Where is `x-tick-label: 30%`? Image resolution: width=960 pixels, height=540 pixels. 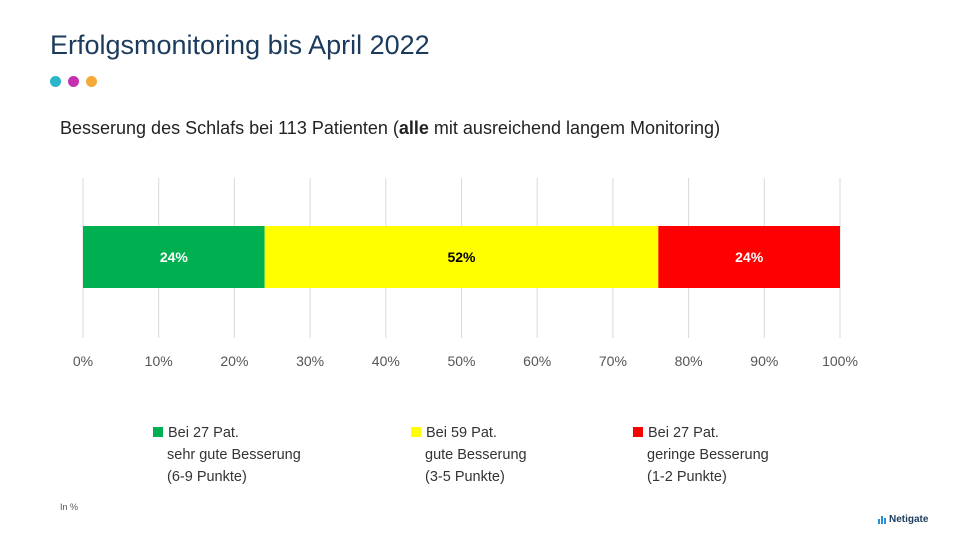 x-tick-label: 30% is located at coordinates (310, 361).